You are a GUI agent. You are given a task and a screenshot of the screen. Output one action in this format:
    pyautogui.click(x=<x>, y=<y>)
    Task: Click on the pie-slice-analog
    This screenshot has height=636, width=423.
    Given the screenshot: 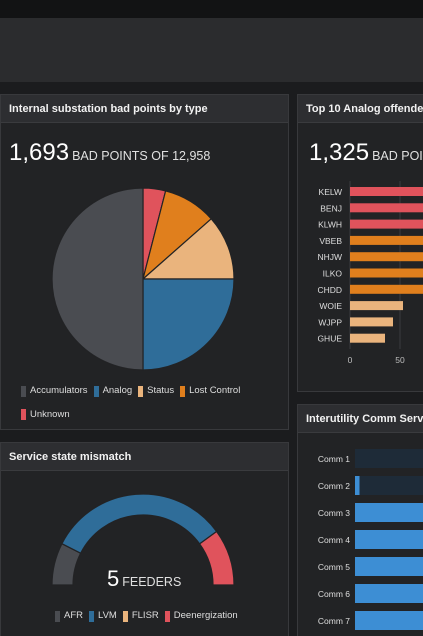 What is the action you would take?
    pyautogui.click(x=188, y=324)
    